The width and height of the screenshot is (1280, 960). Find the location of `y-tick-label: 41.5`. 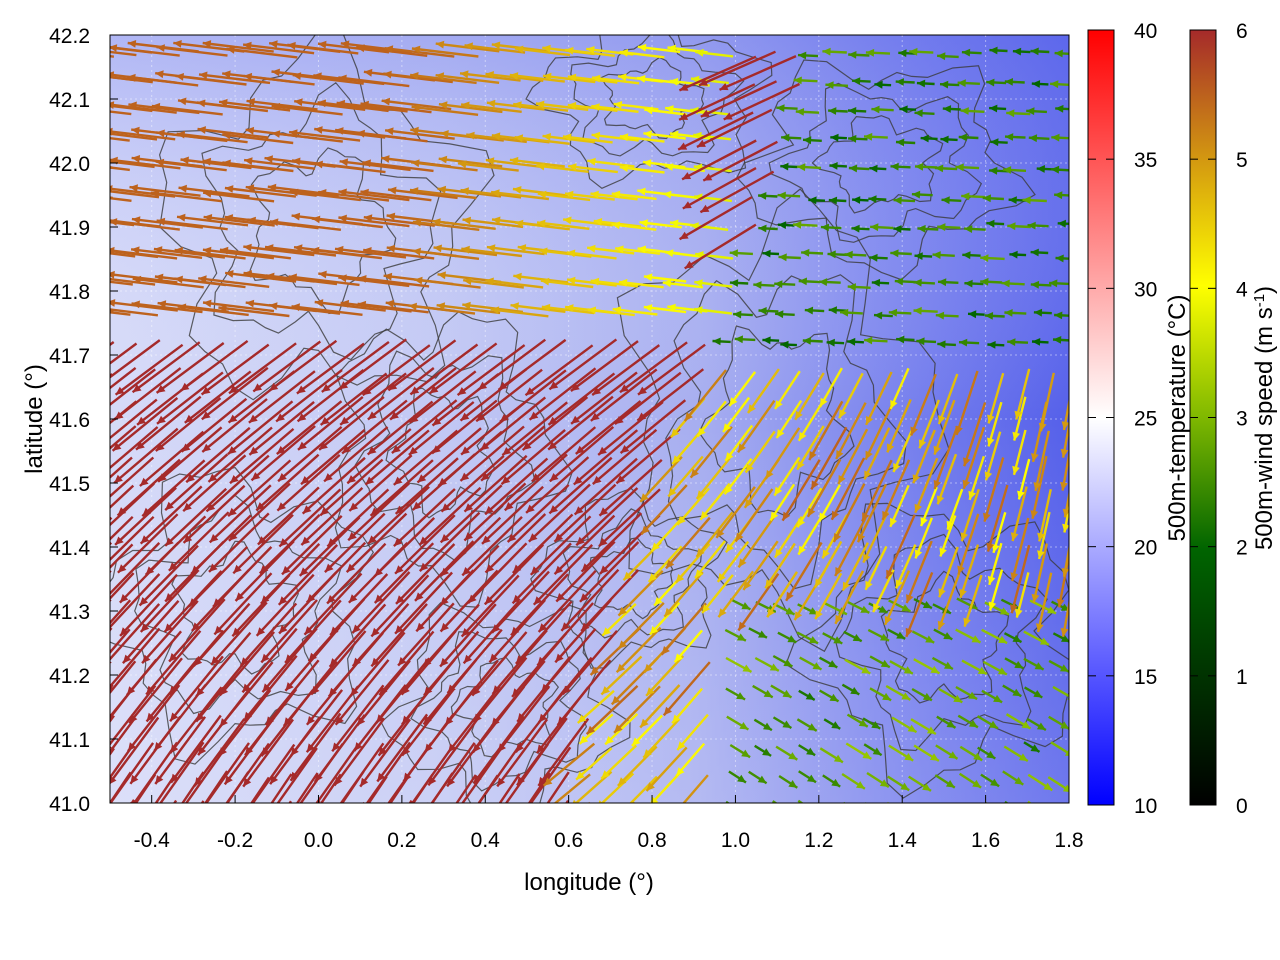

y-tick-label: 41.5 is located at coordinates (69, 484).